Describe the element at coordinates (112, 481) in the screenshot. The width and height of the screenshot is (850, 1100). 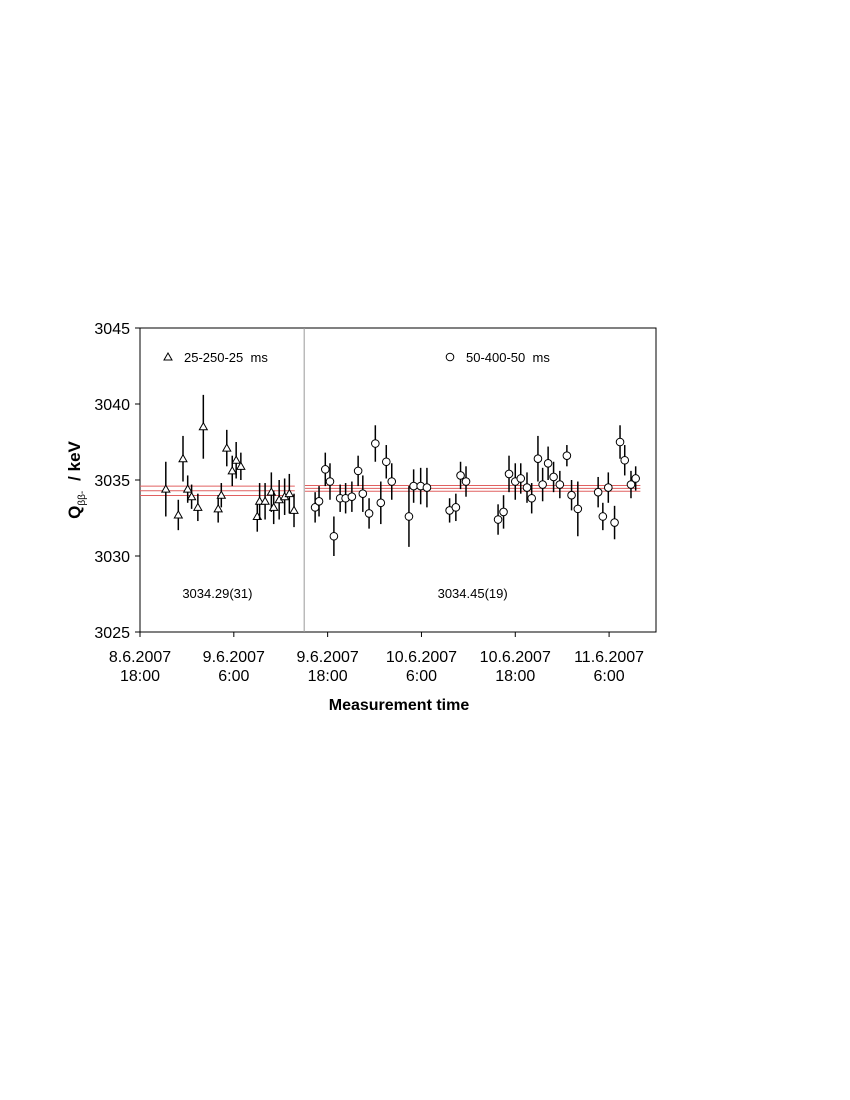
I see `y-tick-label: 3035` at that location.